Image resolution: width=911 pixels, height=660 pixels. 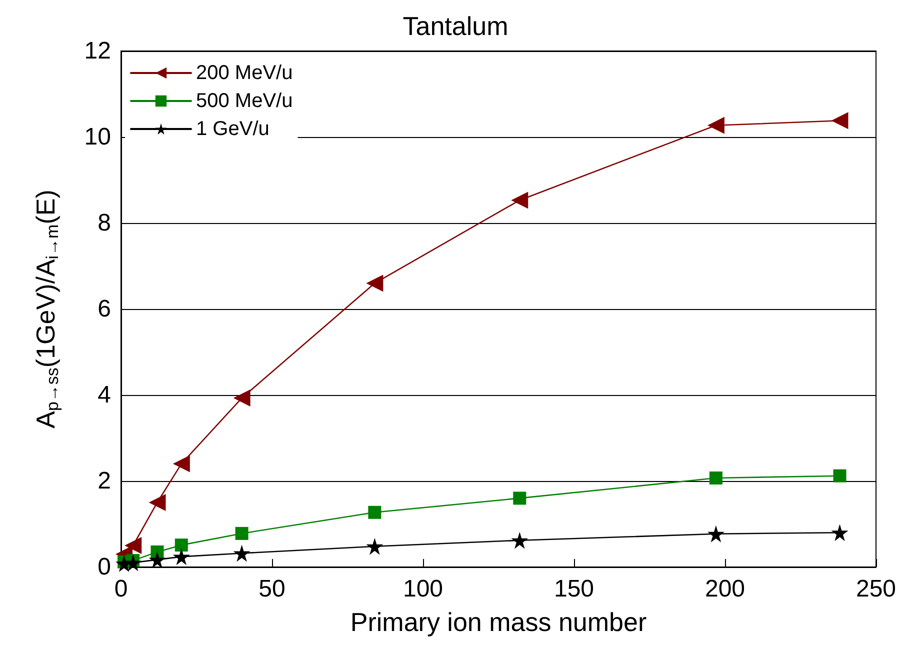 I want to click on x-tick-label: 200, so click(x=725, y=589).